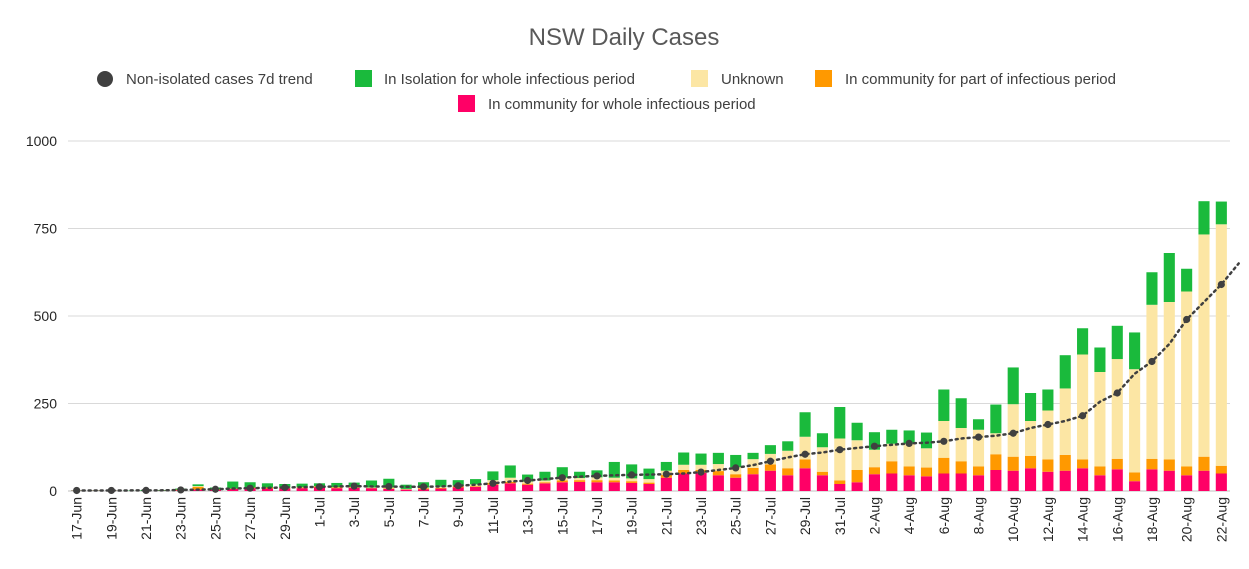  What do you see at coordinates (788, 466) in the screenshot?
I see `bar-stack-28-Jul` at bounding box center [788, 466].